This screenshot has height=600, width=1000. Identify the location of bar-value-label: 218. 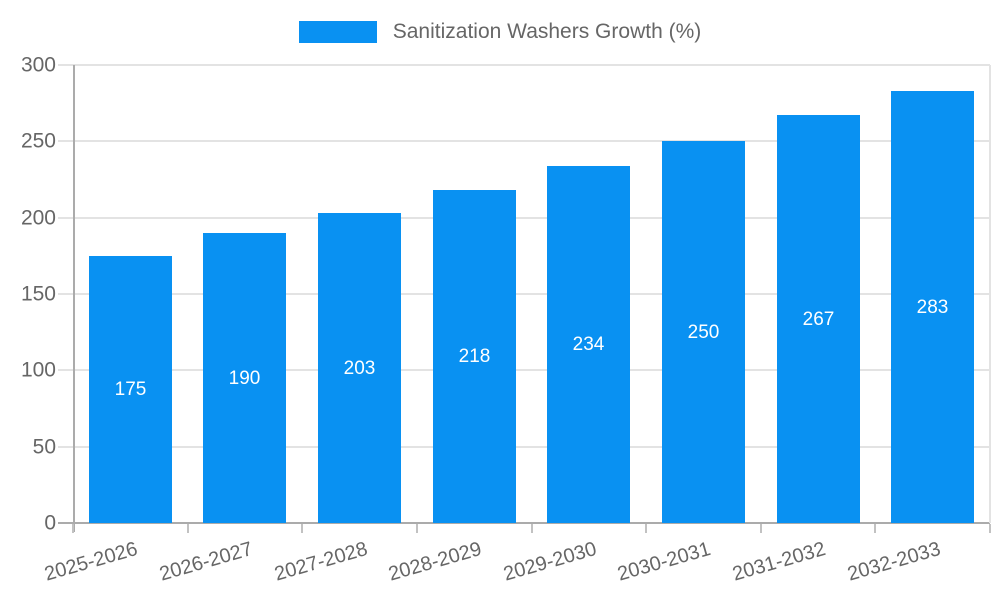
(474, 356).